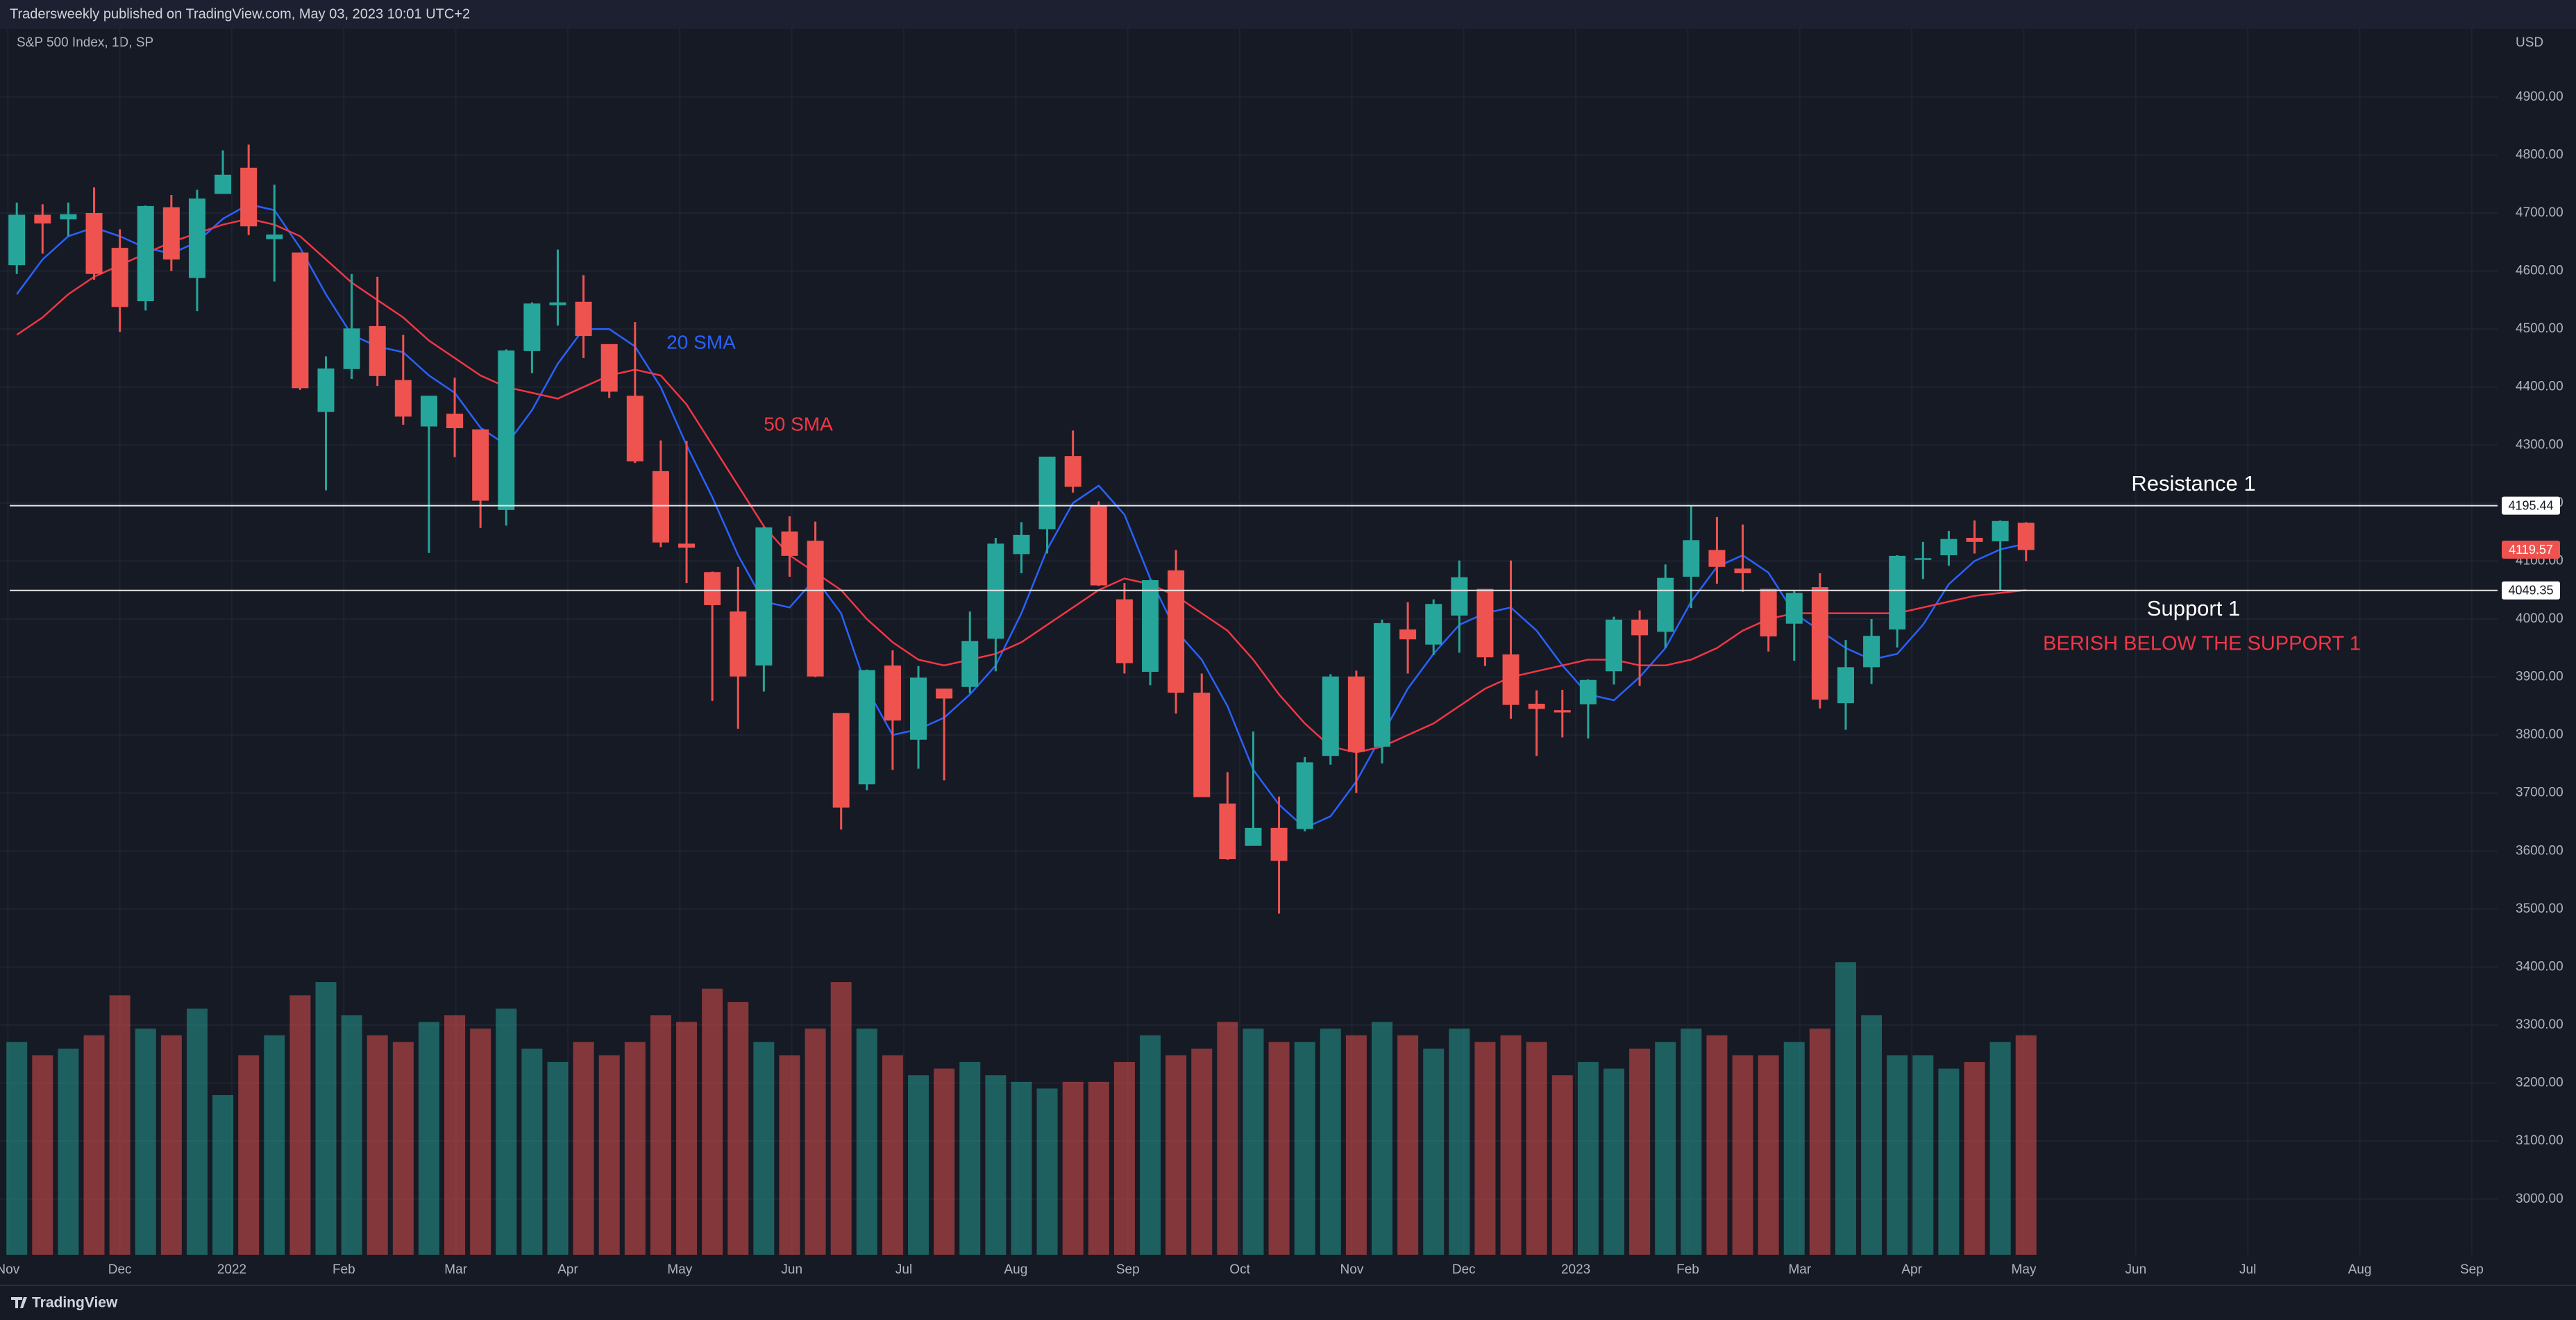 This screenshot has width=2576, height=1320. Describe the element at coordinates (791, 1269) in the screenshot. I see `x-tick-label: Jun` at that location.